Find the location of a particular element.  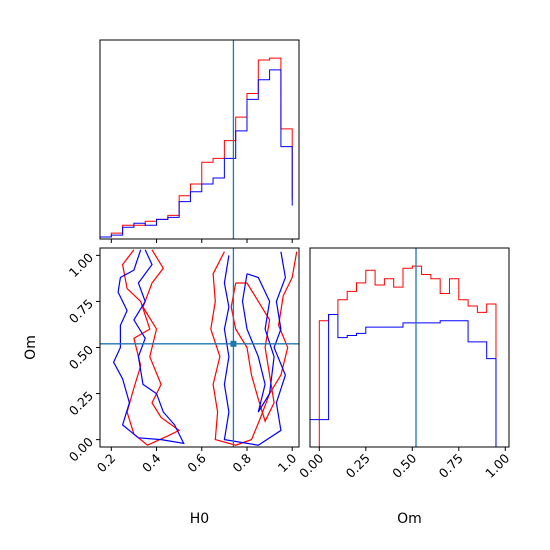

contour-H0-Om-ylabel: Om is located at coordinates (31, 347).